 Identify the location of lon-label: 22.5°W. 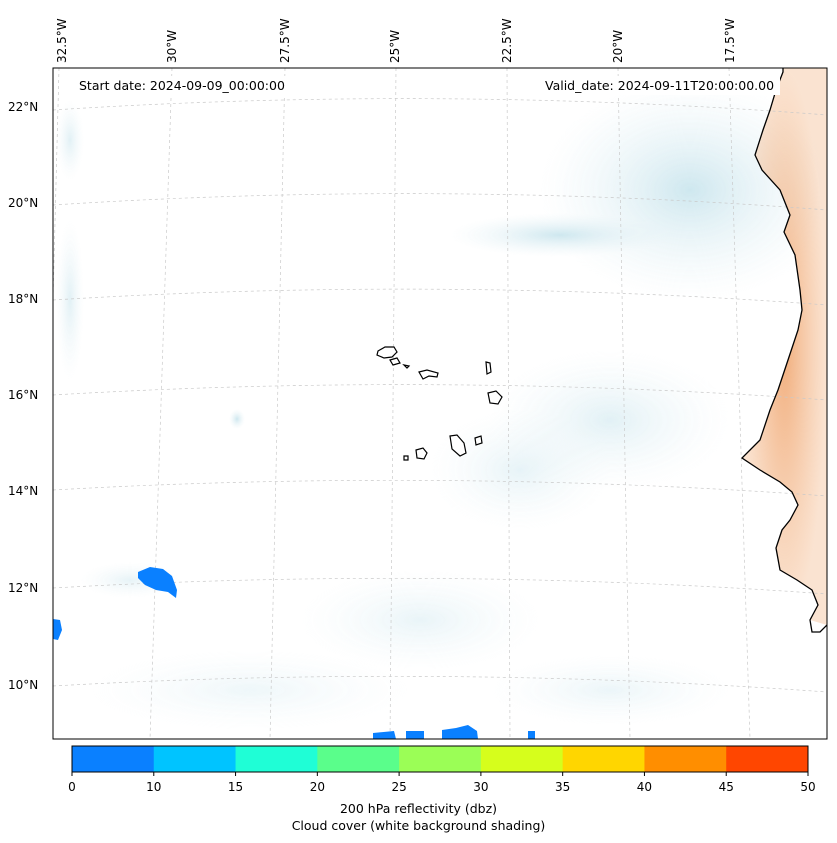
(507, 40).